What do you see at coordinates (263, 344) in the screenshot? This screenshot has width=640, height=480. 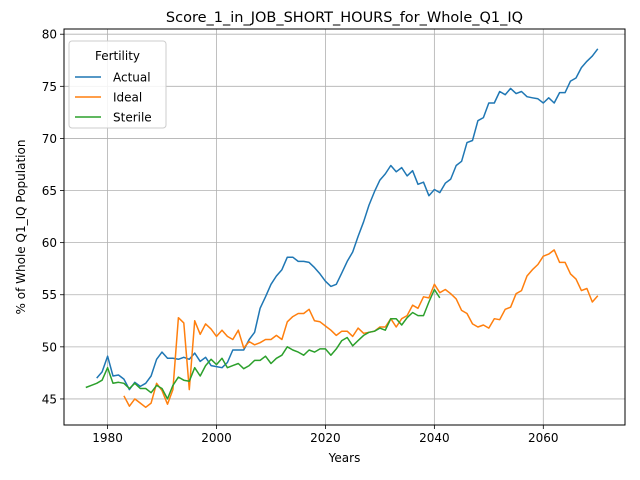 I see `series-line-sterile` at bounding box center [263, 344].